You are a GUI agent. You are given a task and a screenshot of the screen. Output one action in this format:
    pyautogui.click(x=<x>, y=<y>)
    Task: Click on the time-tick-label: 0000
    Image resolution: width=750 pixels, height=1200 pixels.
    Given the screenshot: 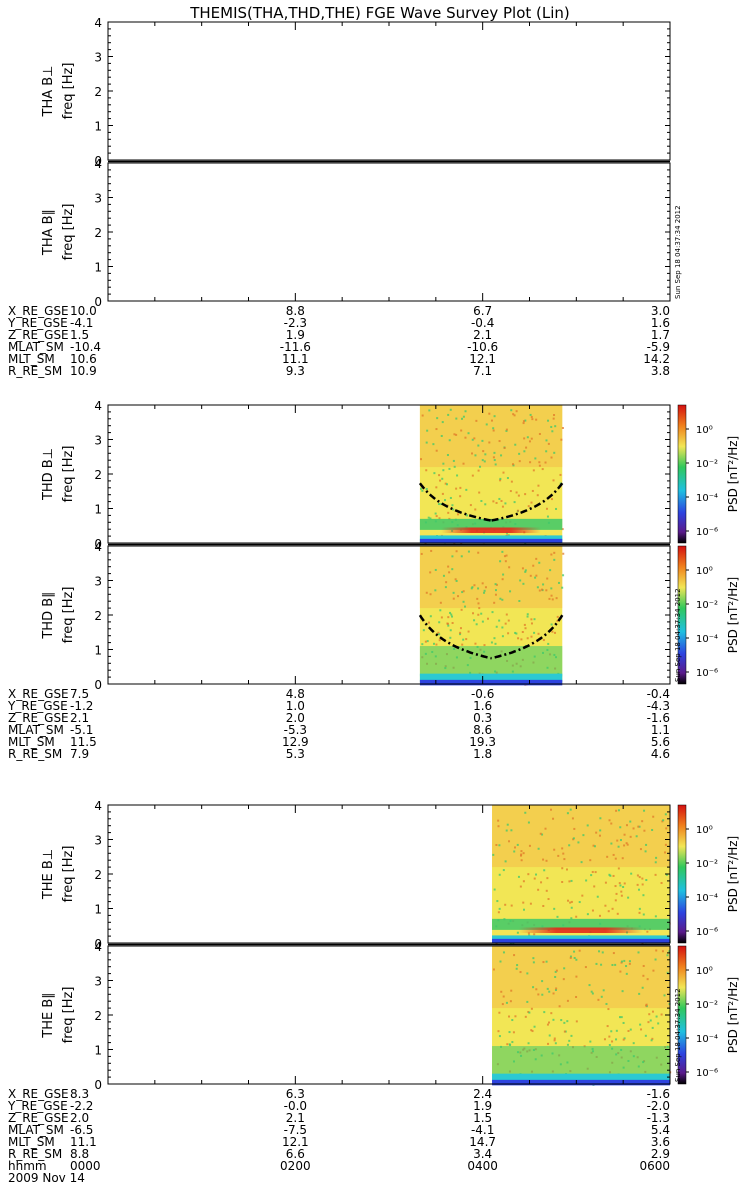 What is the action you would take?
    pyautogui.click(x=85, y=1166)
    